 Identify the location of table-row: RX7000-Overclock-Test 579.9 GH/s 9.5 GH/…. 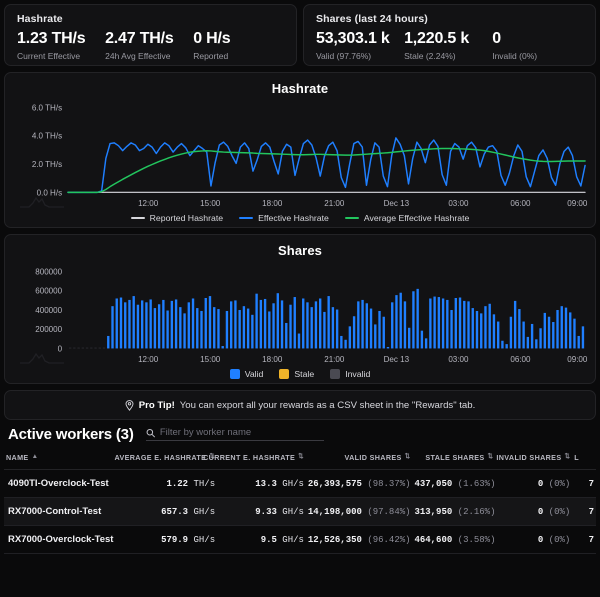
(300, 540).